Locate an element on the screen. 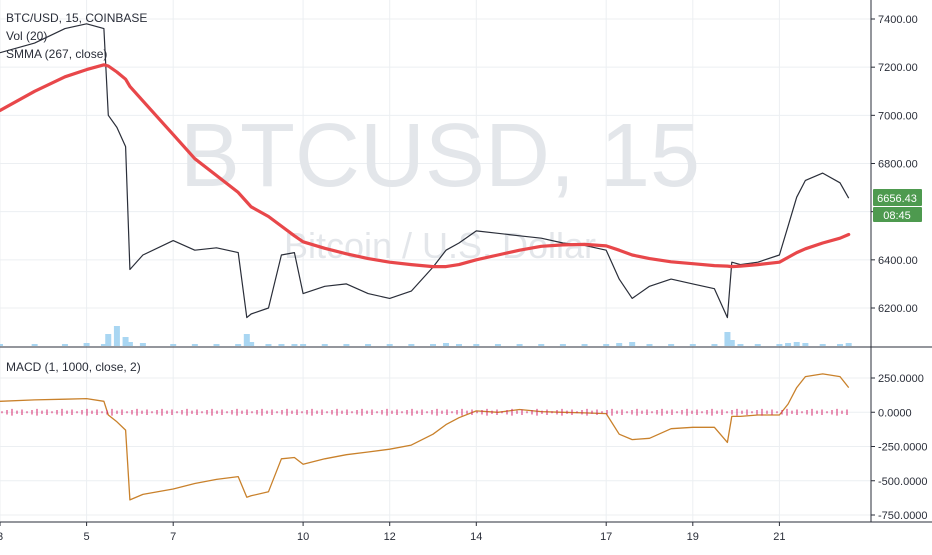  macd-tick-label: 250.0000 is located at coordinates (901, 379).